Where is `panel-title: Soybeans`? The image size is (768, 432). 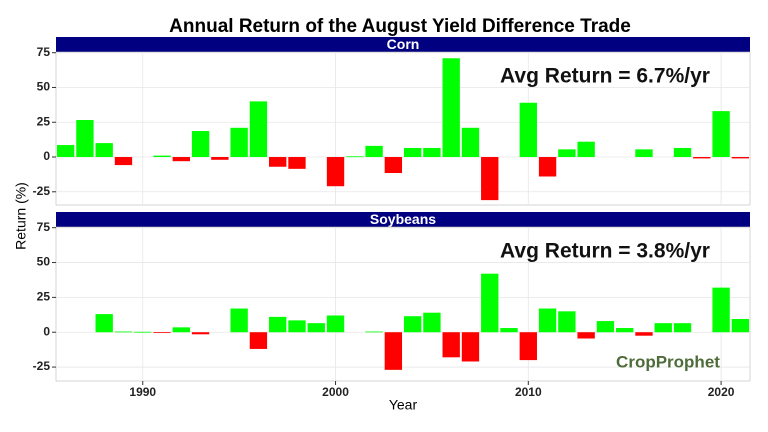
panel-title: Soybeans is located at coordinates (403, 219).